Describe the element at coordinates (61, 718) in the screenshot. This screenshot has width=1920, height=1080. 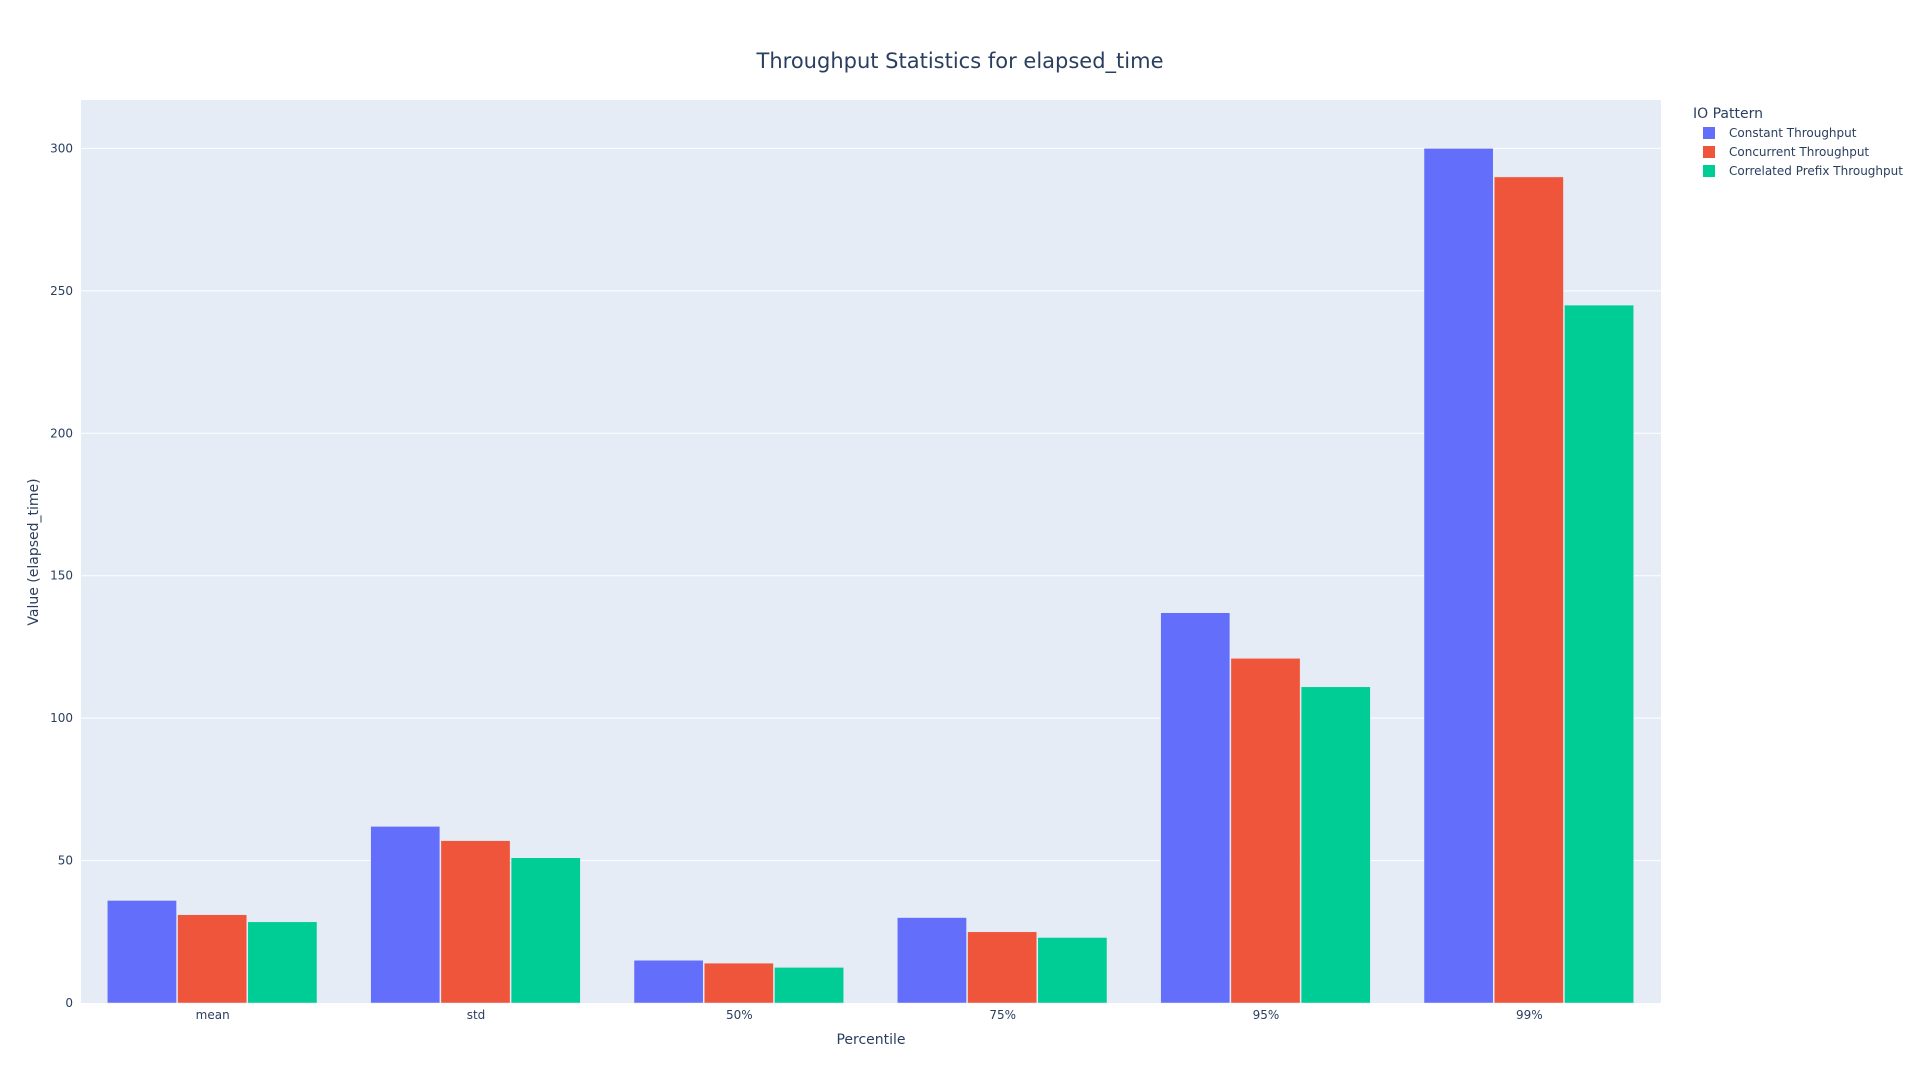
I see `y-tick-label: 100` at that location.